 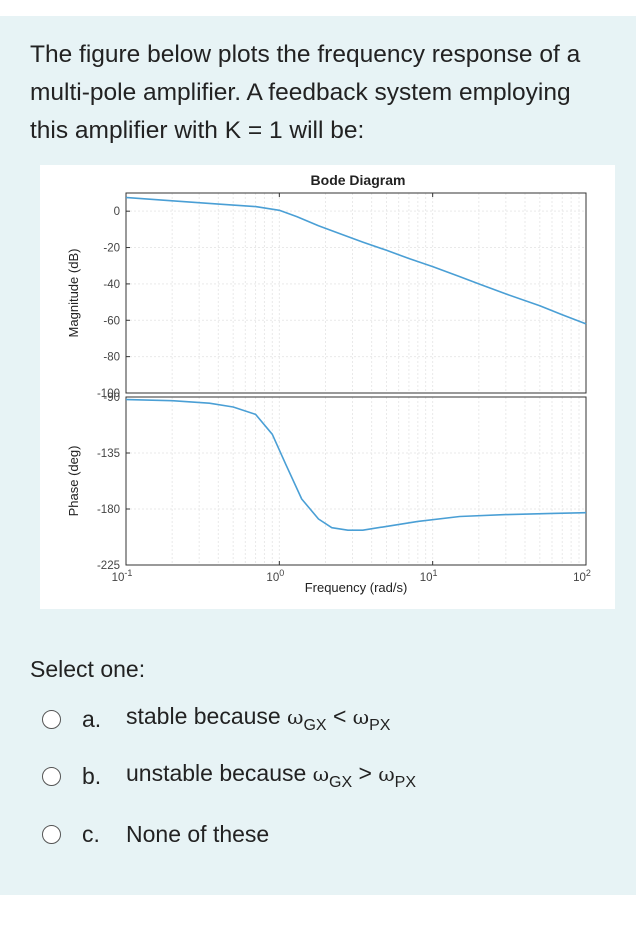 What do you see at coordinates (92, 718) in the screenshot?
I see `option-letter: a.` at bounding box center [92, 718].